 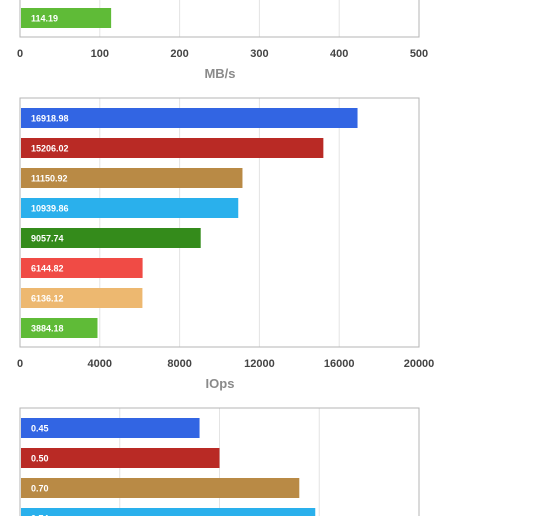 What do you see at coordinates (44, 19) in the screenshot?
I see `bar-label: 114.19` at bounding box center [44, 19].